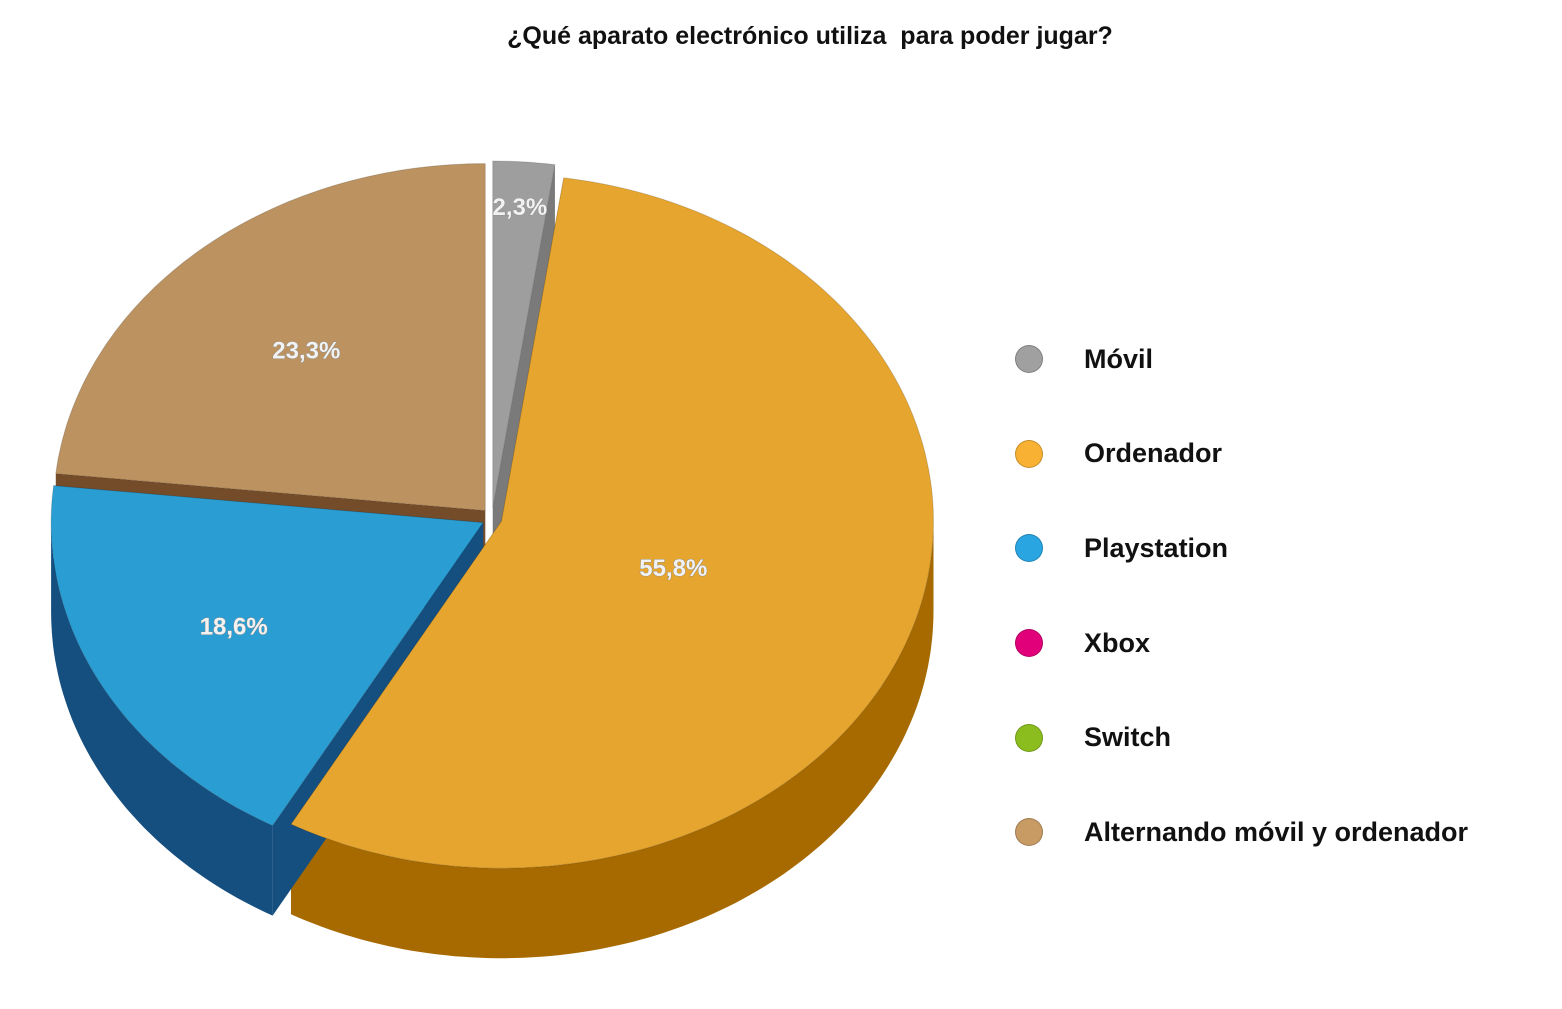 This screenshot has width=1562, height=1009. Describe the element at coordinates (270, 337) in the screenshot. I see `slice-alternando` at that location.